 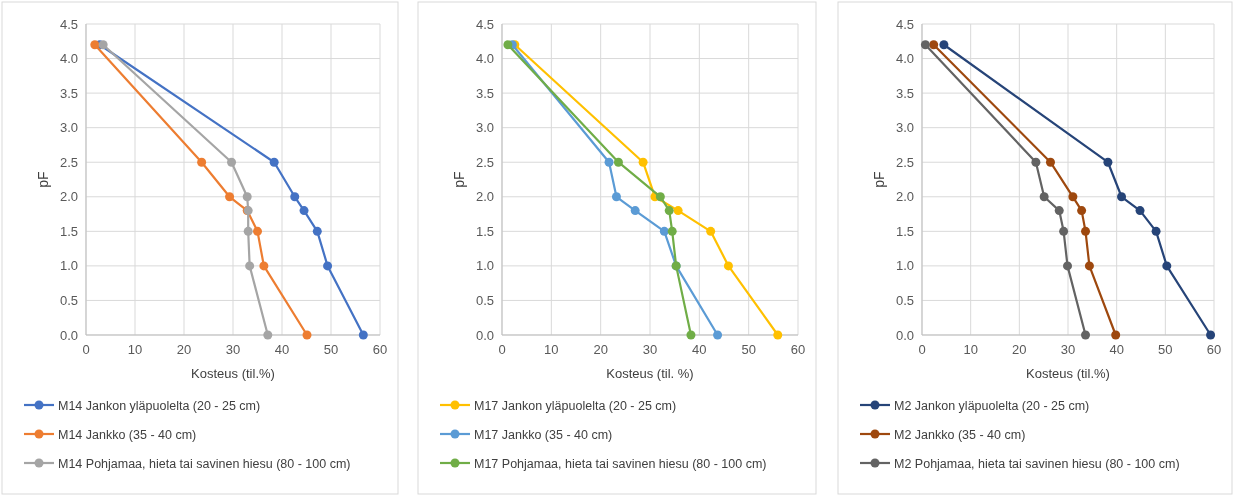 I want to click on legend-label: M2 Pohjamaa, hieta tai savinen hiesu (80 - 100 cm), so click(x=1037, y=463).